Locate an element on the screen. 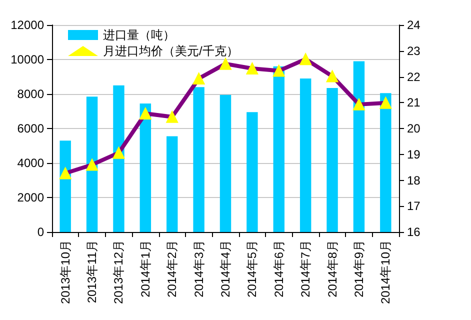 The image size is (471, 320). y2-tick-label: 18 is located at coordinates (414, 180).